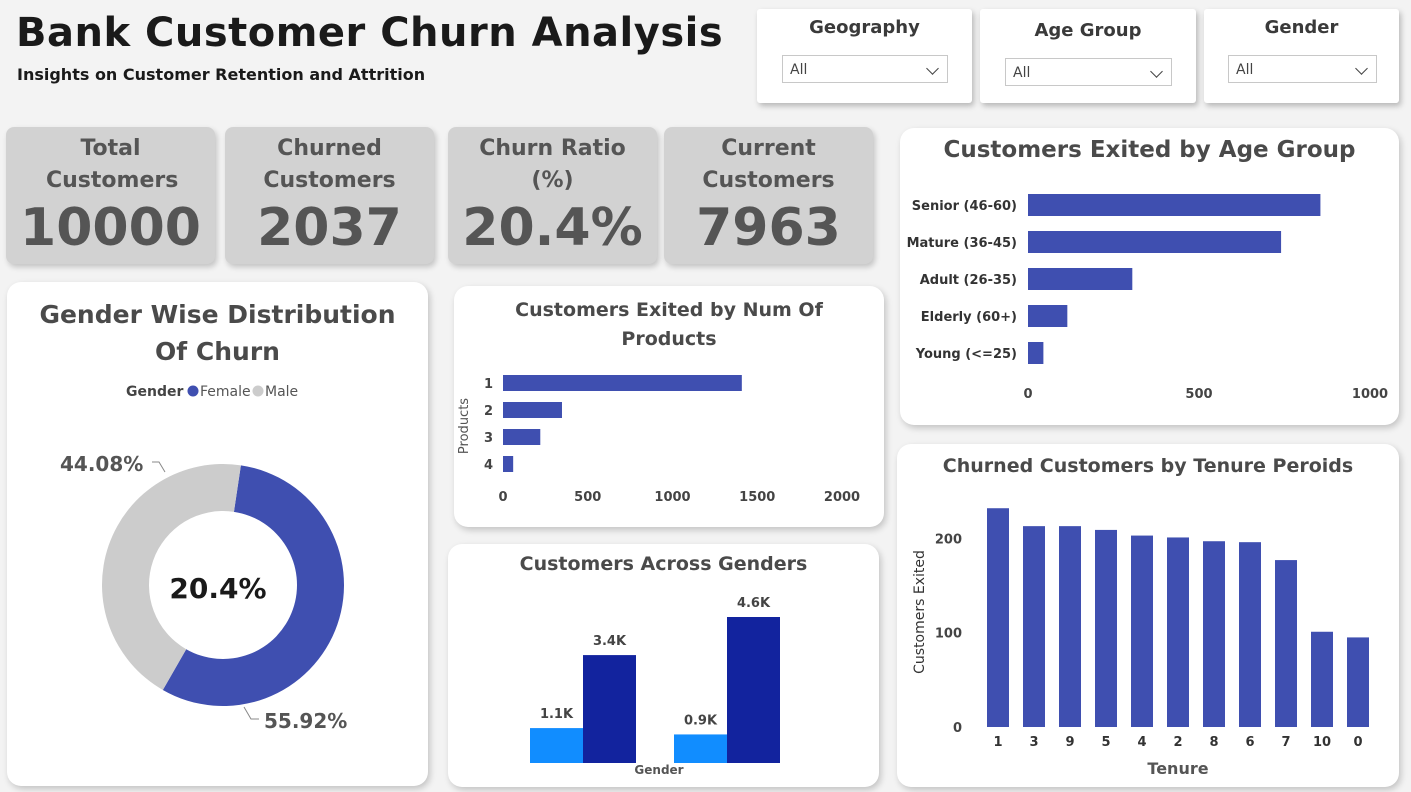  What do you see at coordinates (329, 228) in the screenshot?
I see `kpi-value: 2037` at bounding box center [329, 228].